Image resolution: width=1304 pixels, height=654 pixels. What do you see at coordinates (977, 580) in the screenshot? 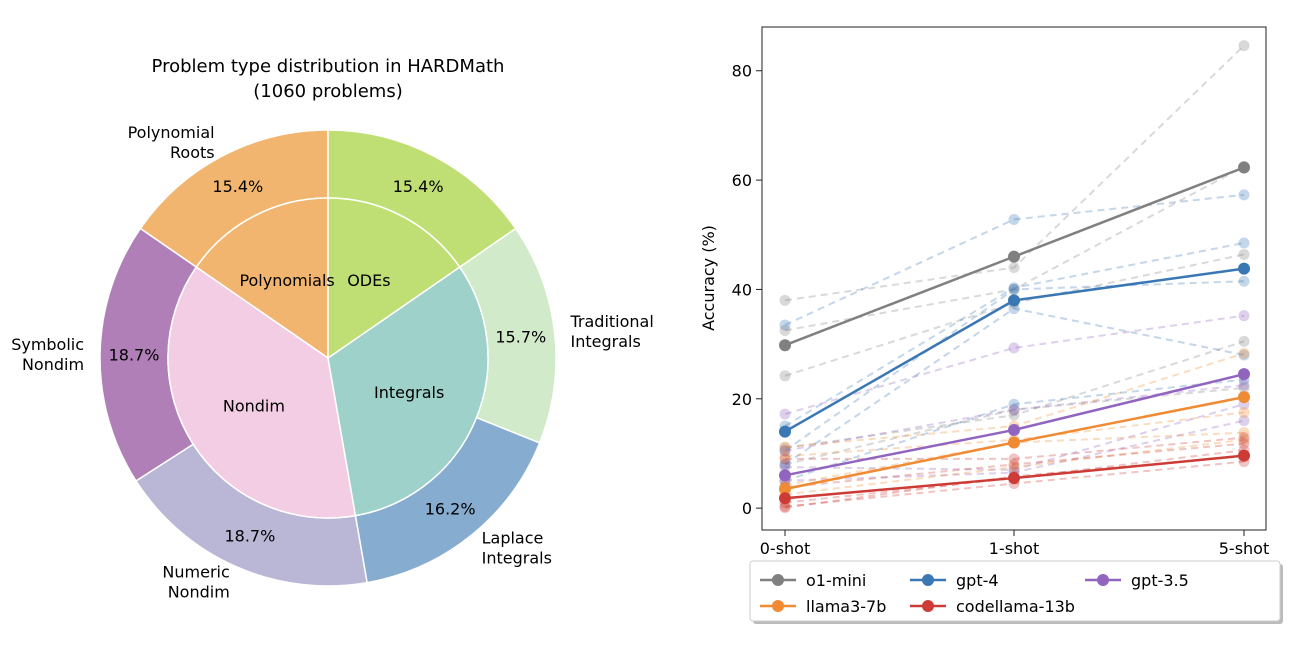
I see `legend-label-gpt-4: gpt-4` at bounding box center [977, 580].